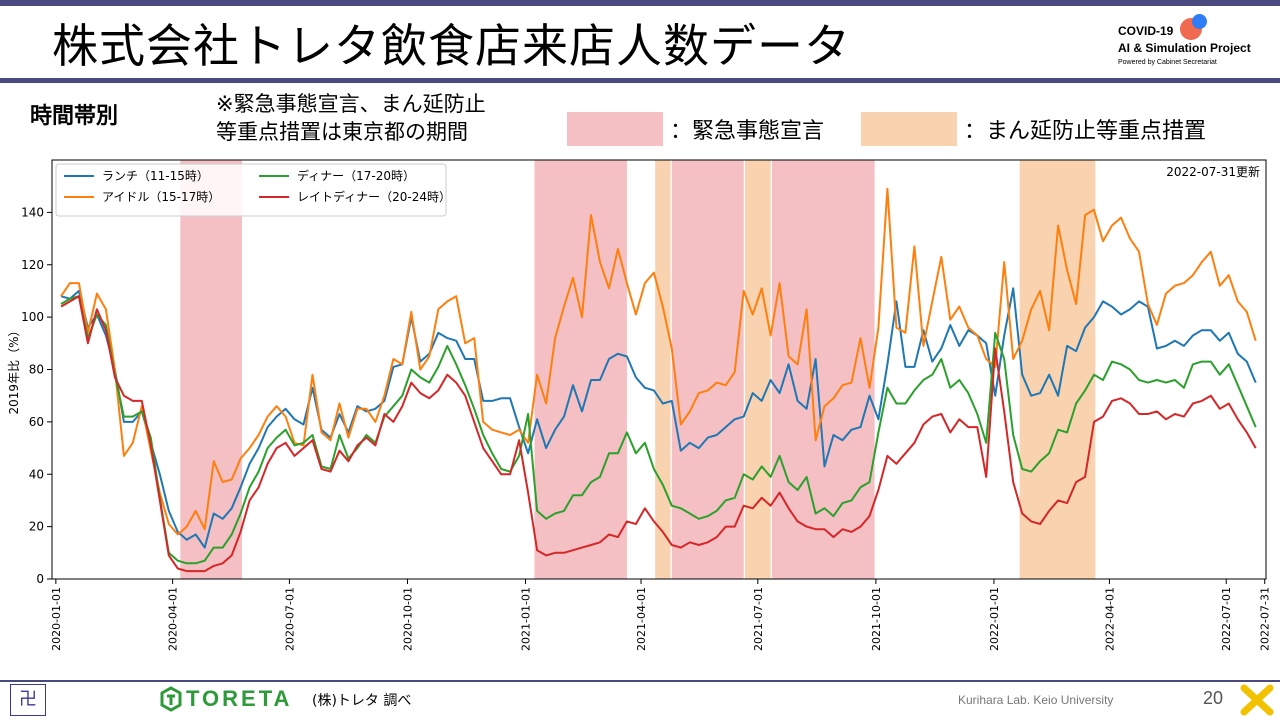 This screenshot has height=720, width=1280. What do you see at coordinates (351, 104) in the screenshot?
I see `period-note-line-1: ※緊急事態宣言、まん延防止` at bounding box center [351, 104].